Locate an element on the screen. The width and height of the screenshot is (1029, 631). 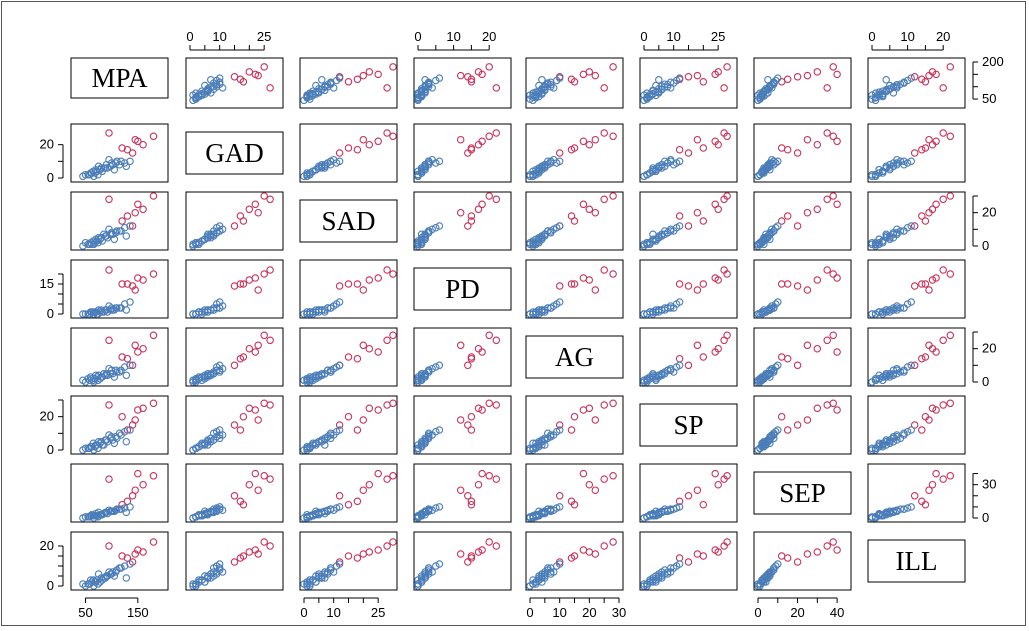
diagonal-label-box-mpa is located at coordinates (119, 78).